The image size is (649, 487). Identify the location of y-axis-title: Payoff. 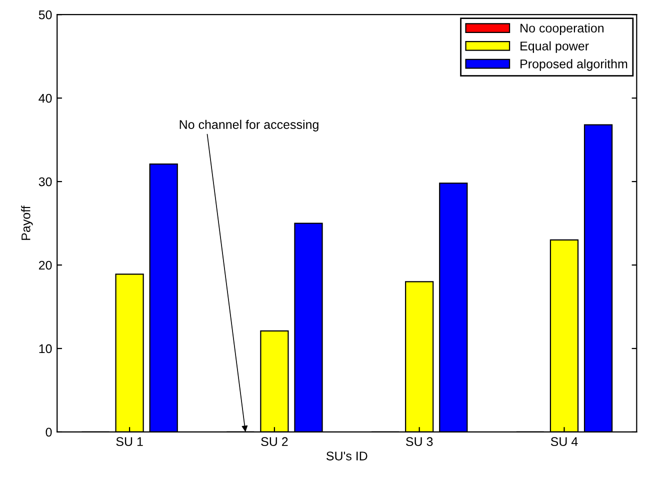
(27, 223).